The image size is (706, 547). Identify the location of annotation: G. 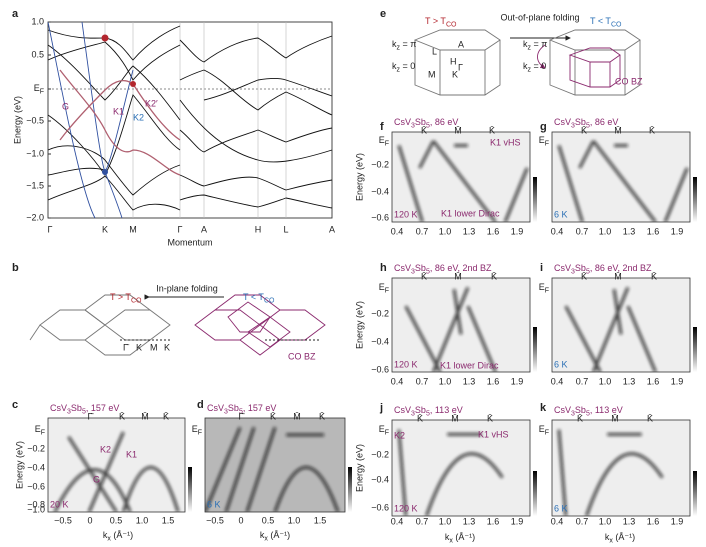
(96, 479).